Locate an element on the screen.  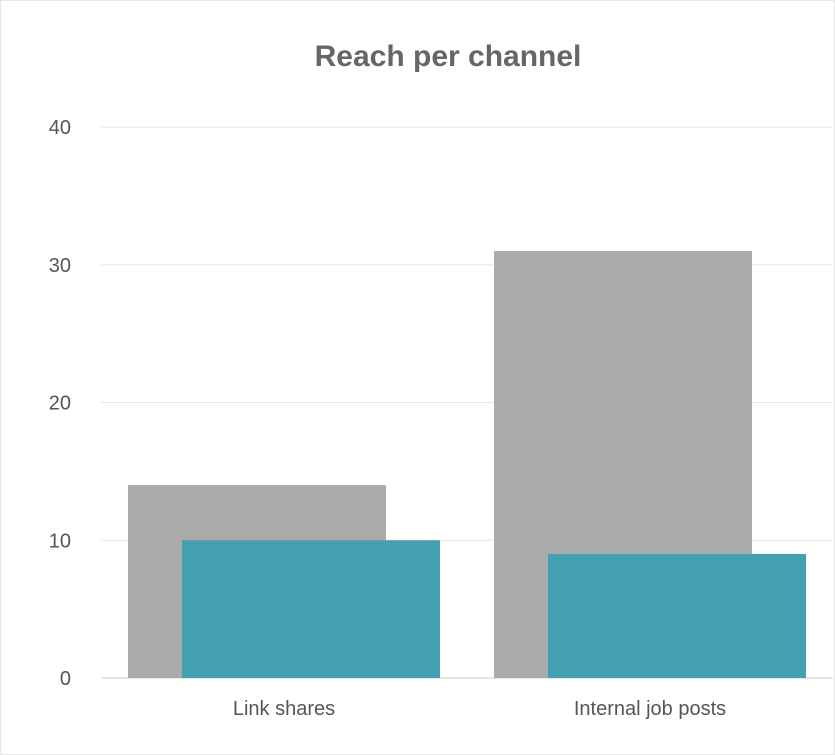
y-tick-label: 20 is located at coordinates (60, 404).